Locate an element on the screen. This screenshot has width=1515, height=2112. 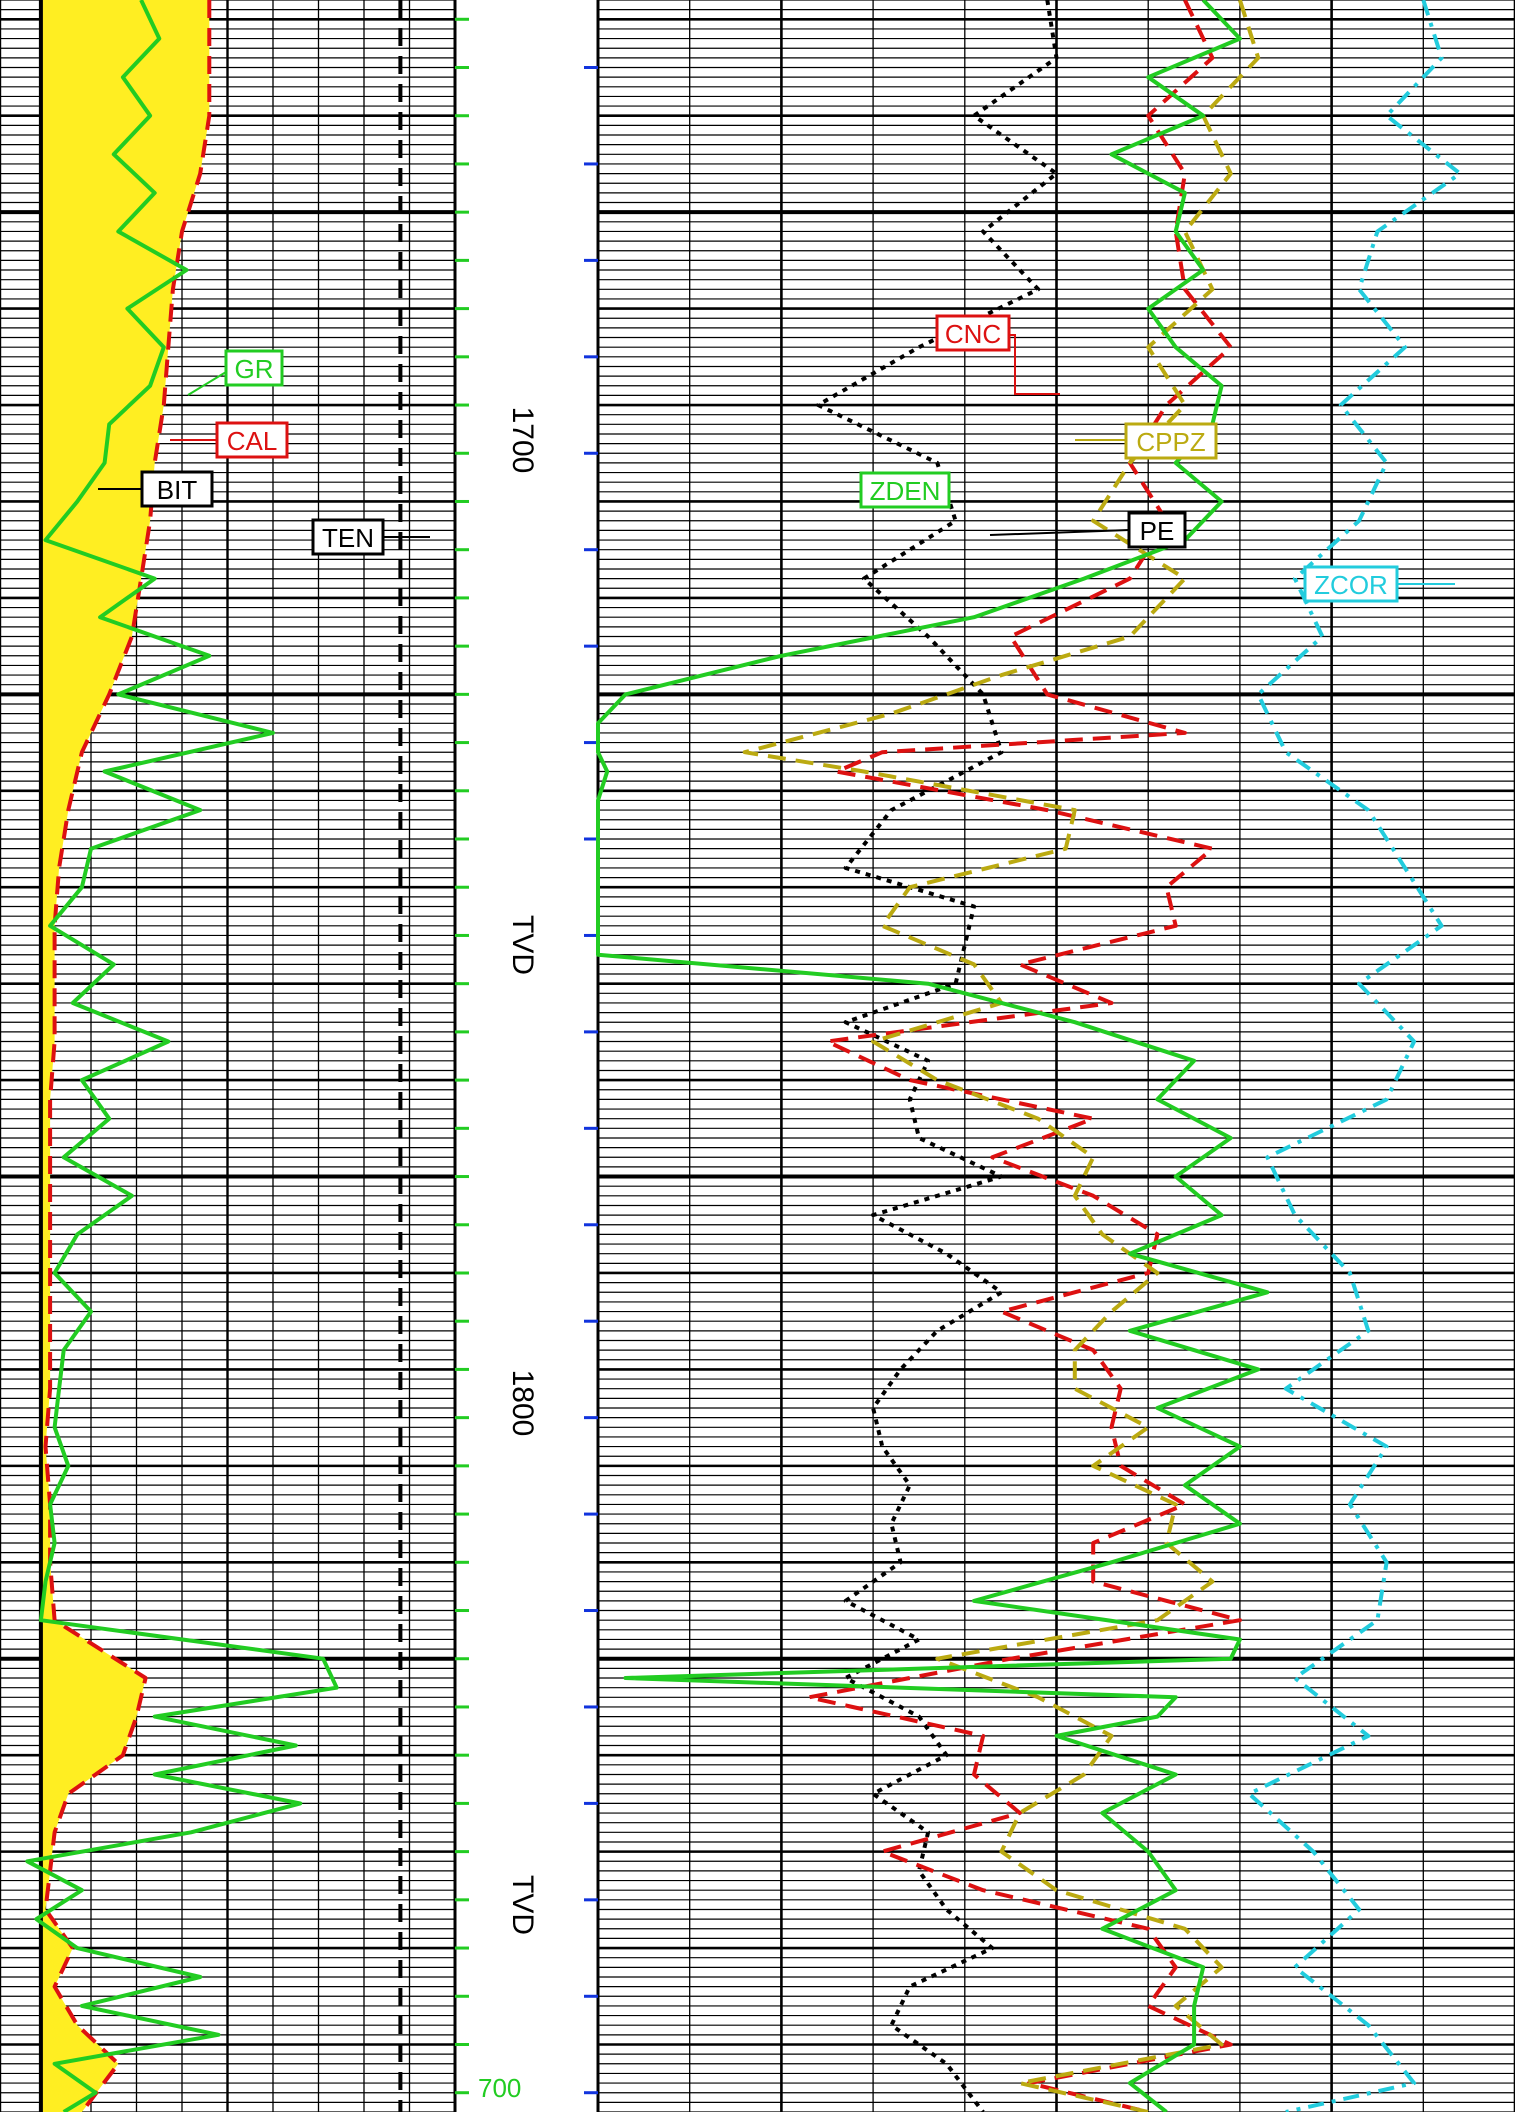
label-pe: PE is located at coordinates (1157, 530).